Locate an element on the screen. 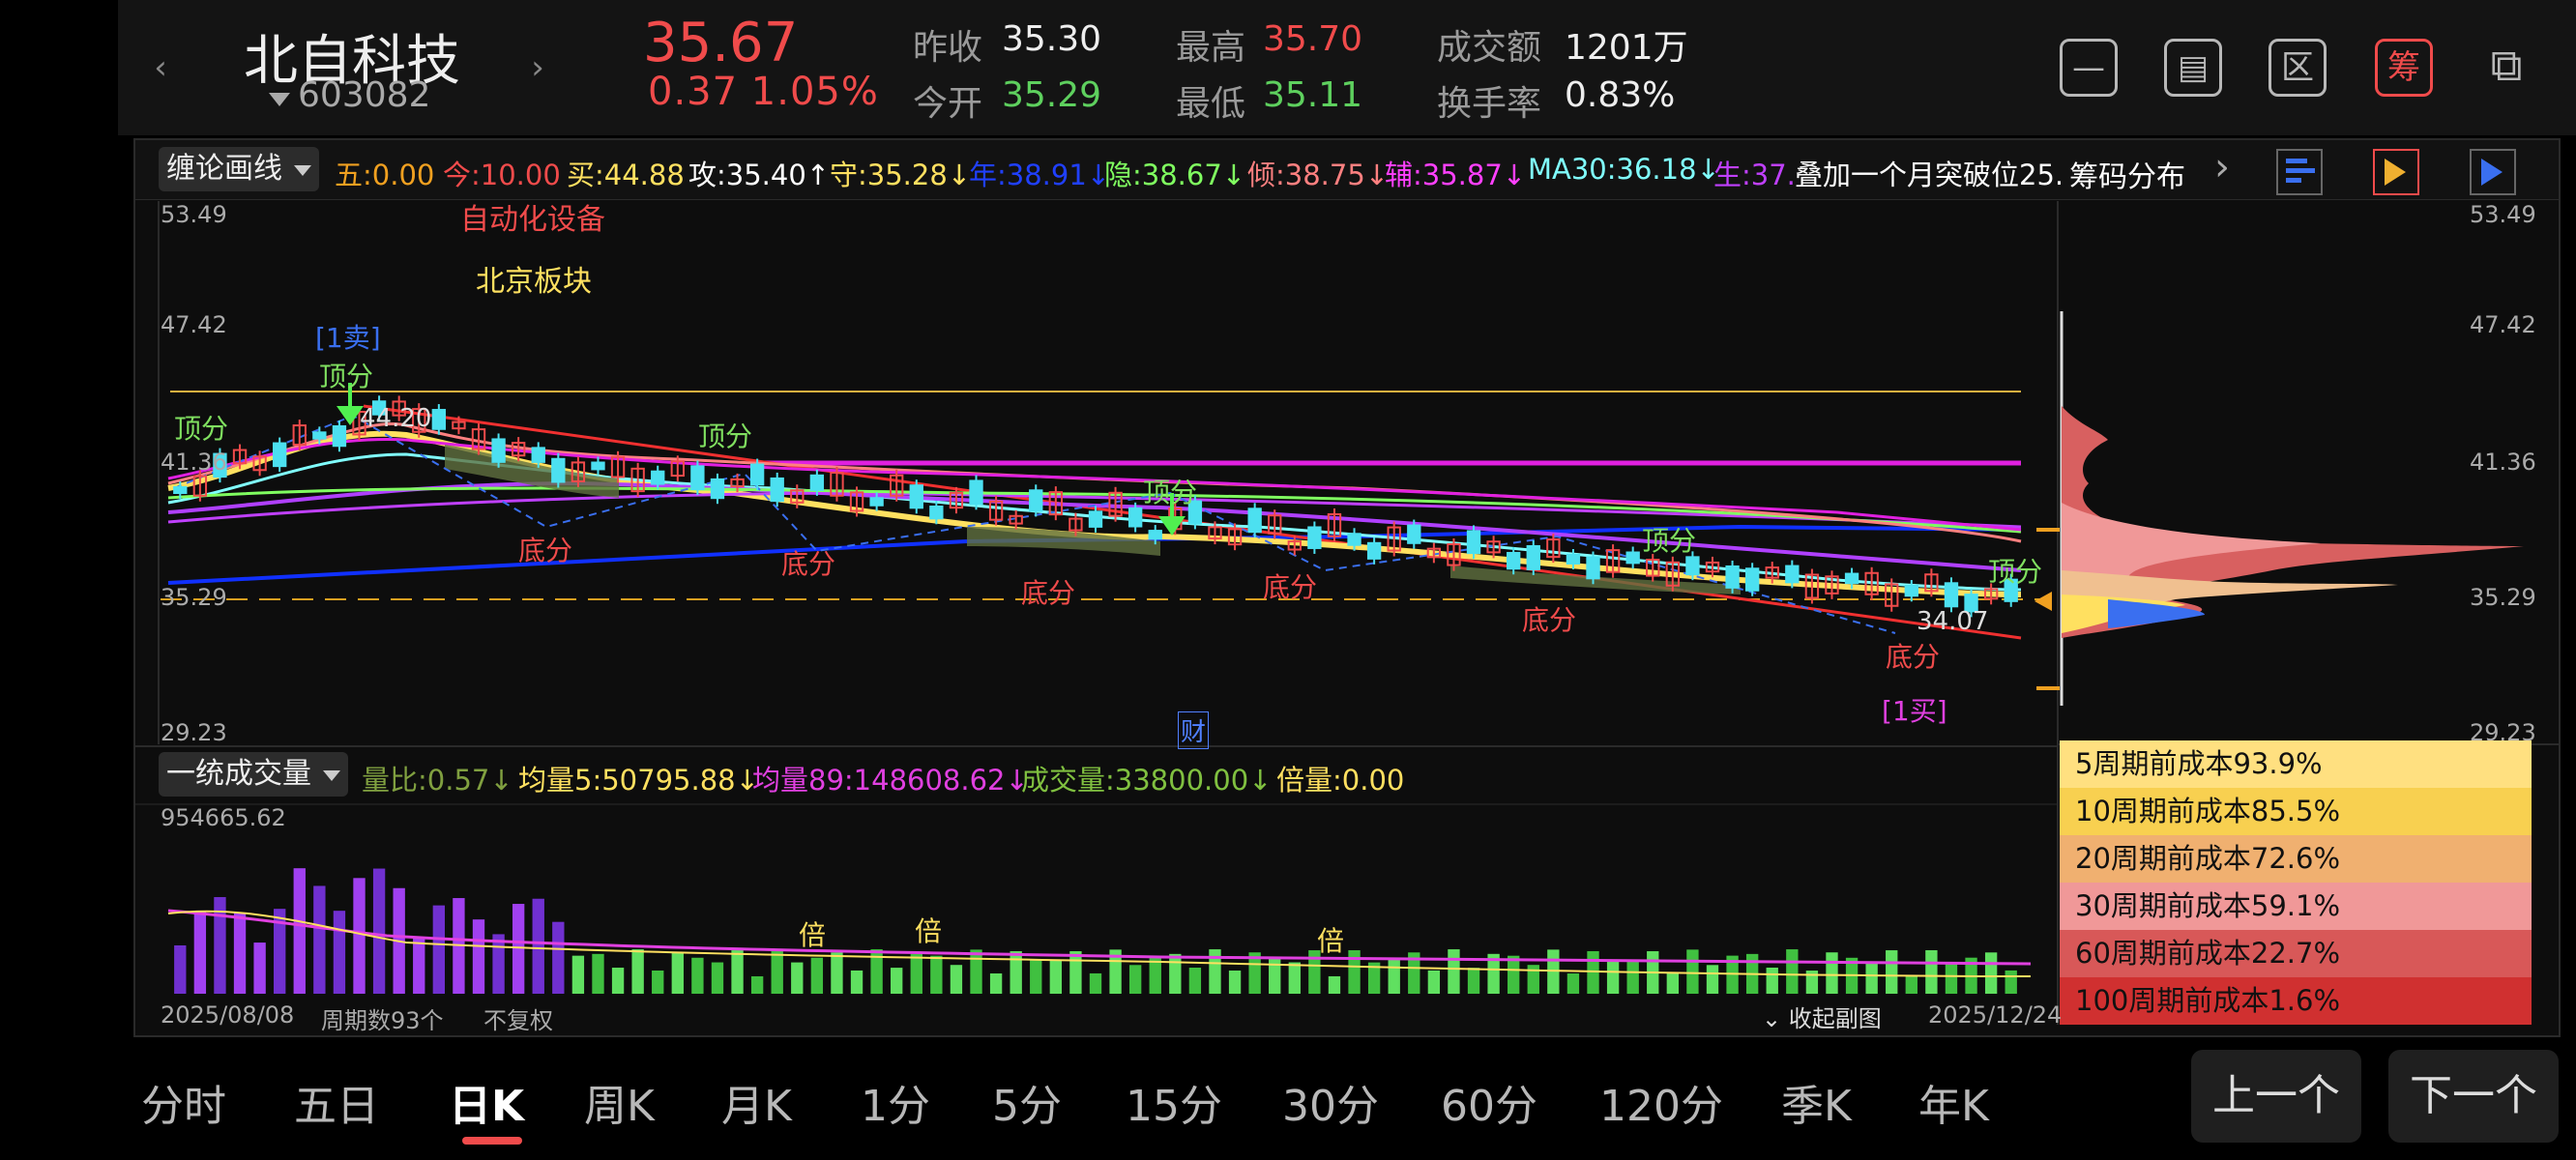  tab-timeframe: 120分 is located at coordinates (1661, 1107).